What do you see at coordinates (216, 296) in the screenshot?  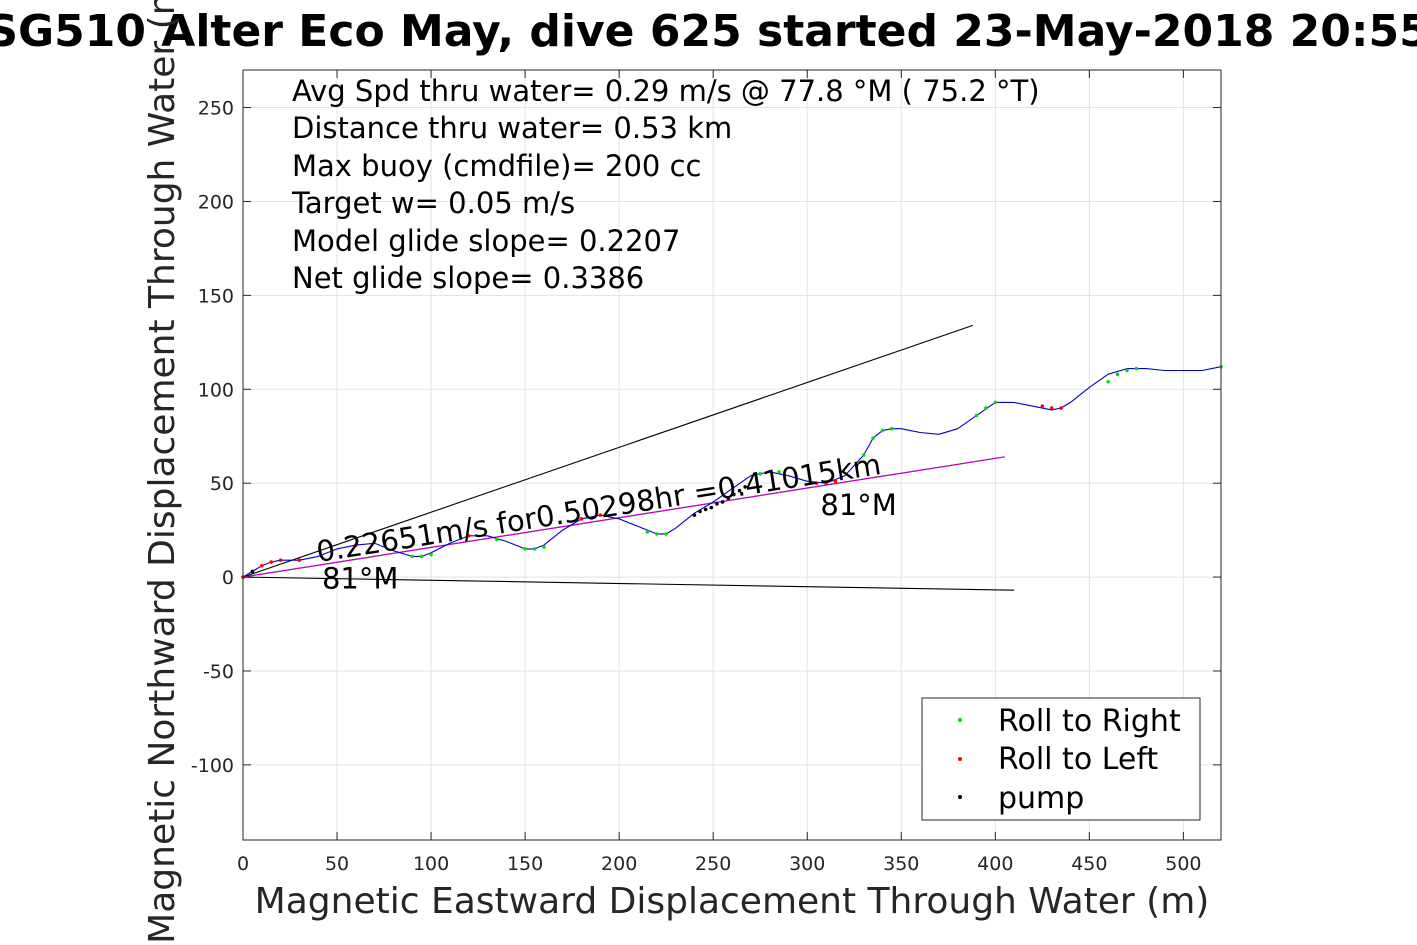 I see `y-tick-label: 150` at bounding box center [216, 296].